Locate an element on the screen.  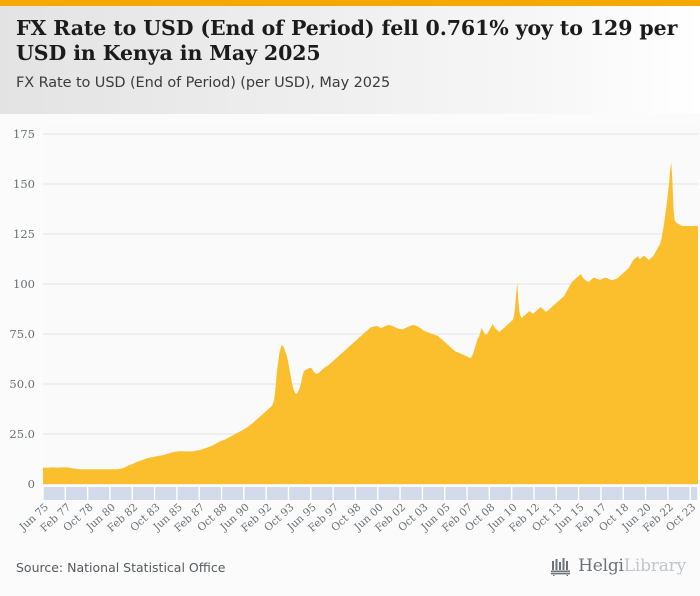
brand-wordmark: HelgiLibrary is located at coordinates (632, 565).